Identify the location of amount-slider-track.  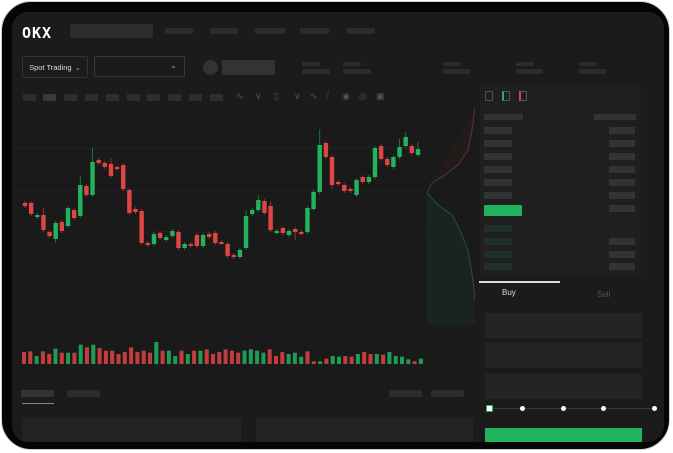
(573, 408).